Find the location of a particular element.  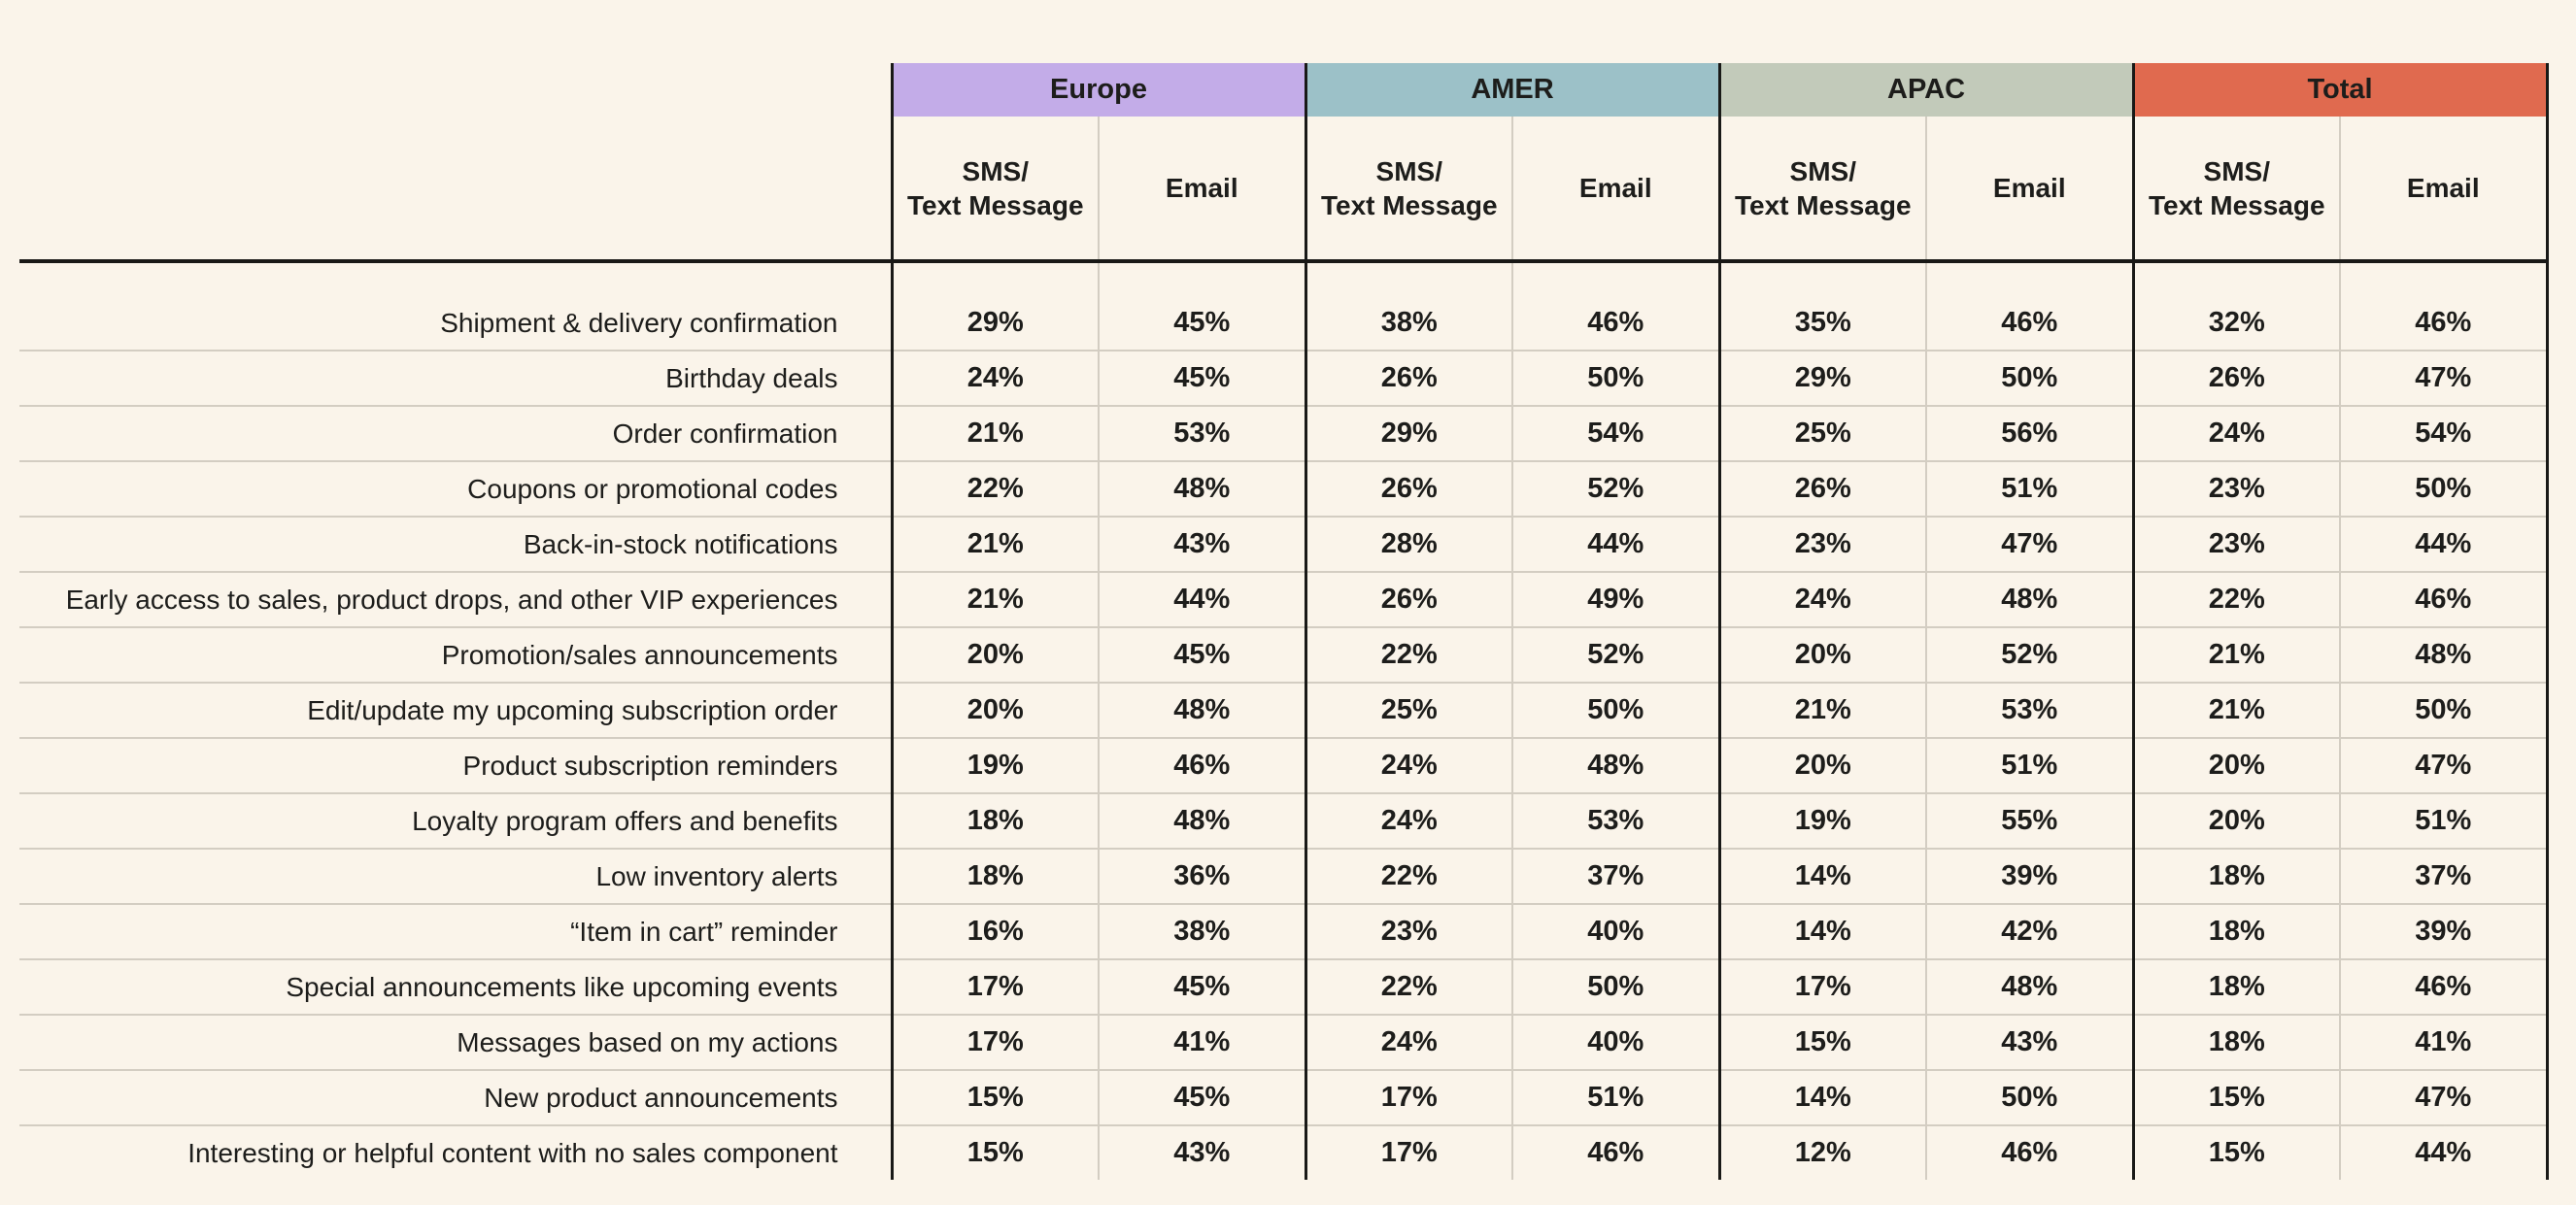

value-cell-amer-email: 48% is located at coordinates (1615, 765).